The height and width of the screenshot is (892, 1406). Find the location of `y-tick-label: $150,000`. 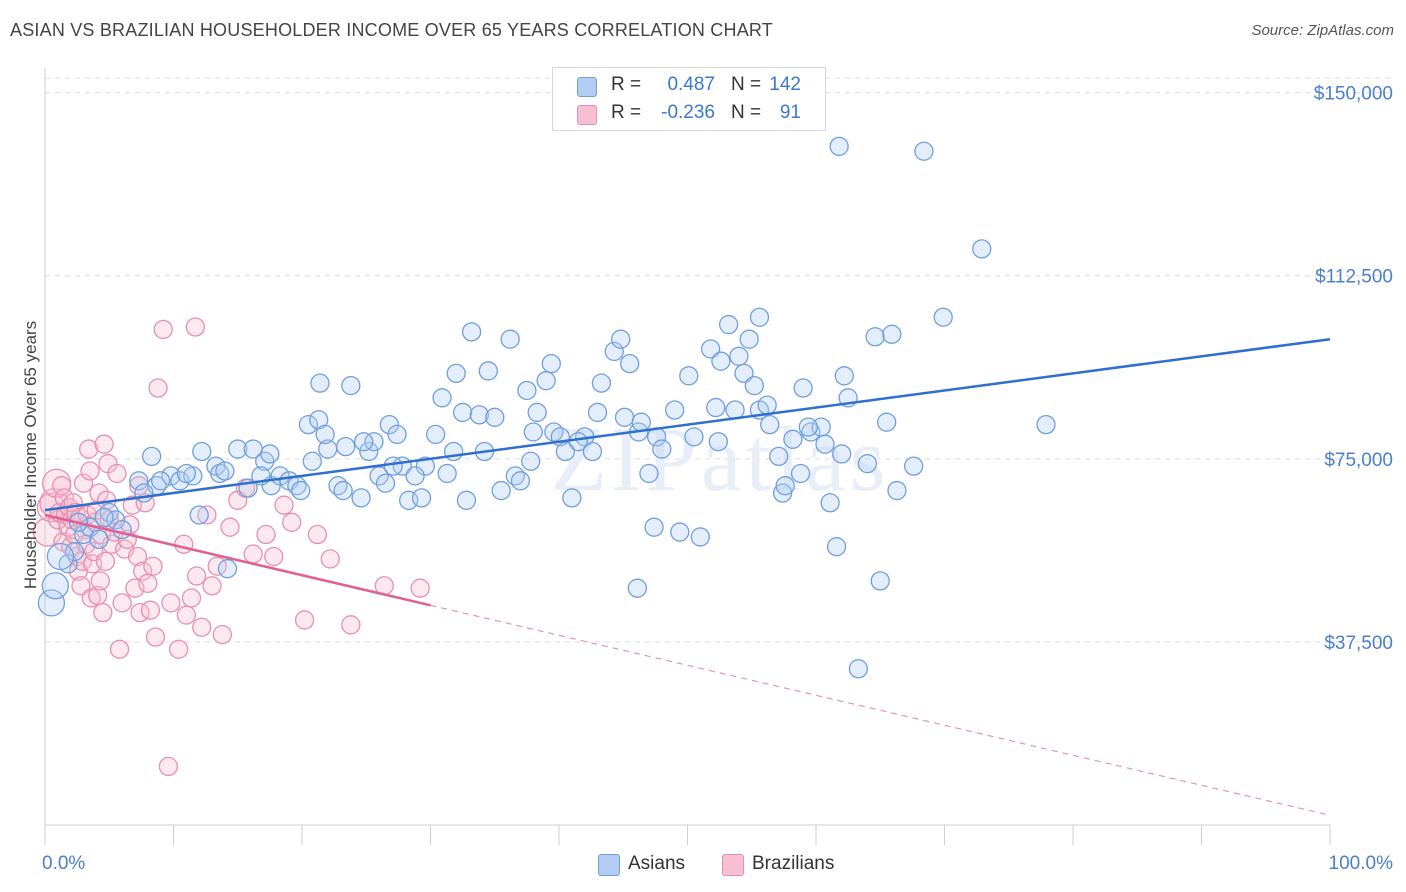

y-tick-label: $150,000 is located at coordinates (1353, 94).